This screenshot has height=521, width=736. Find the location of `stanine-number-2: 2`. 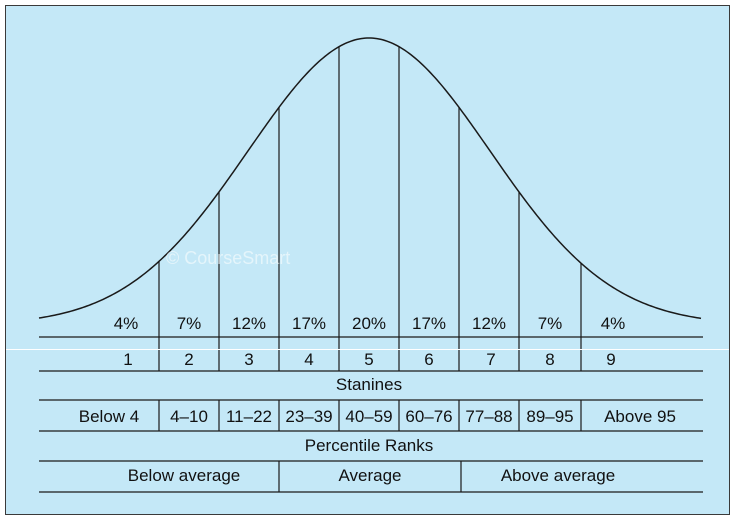

stanine-number-2: 2 is located at coordinates (189, 359).